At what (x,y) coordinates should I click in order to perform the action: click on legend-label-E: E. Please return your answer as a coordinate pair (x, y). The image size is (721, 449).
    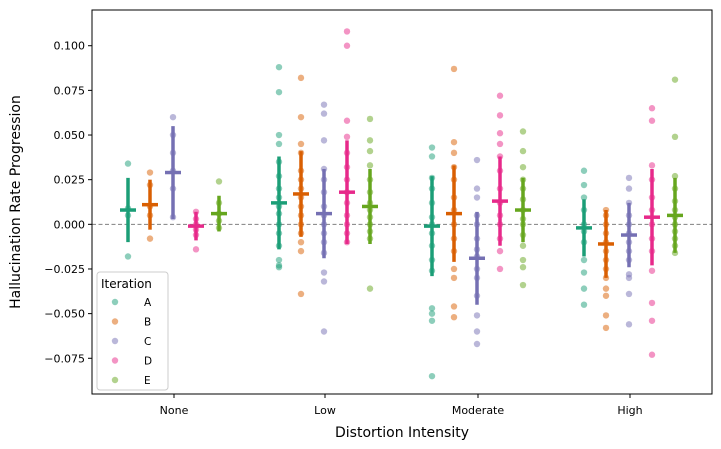
    Looking at the image, I should click on (147, 381).